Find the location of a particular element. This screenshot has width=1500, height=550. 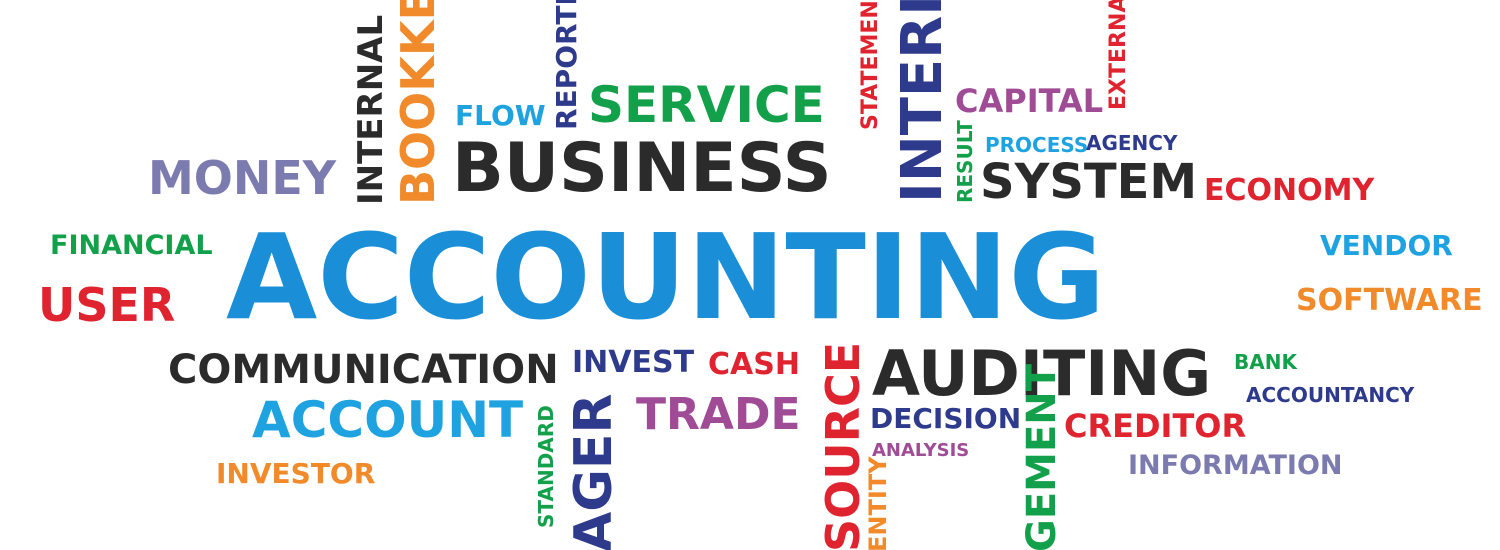

word-account: ACCOUNT is located at coordinates (388, 420).